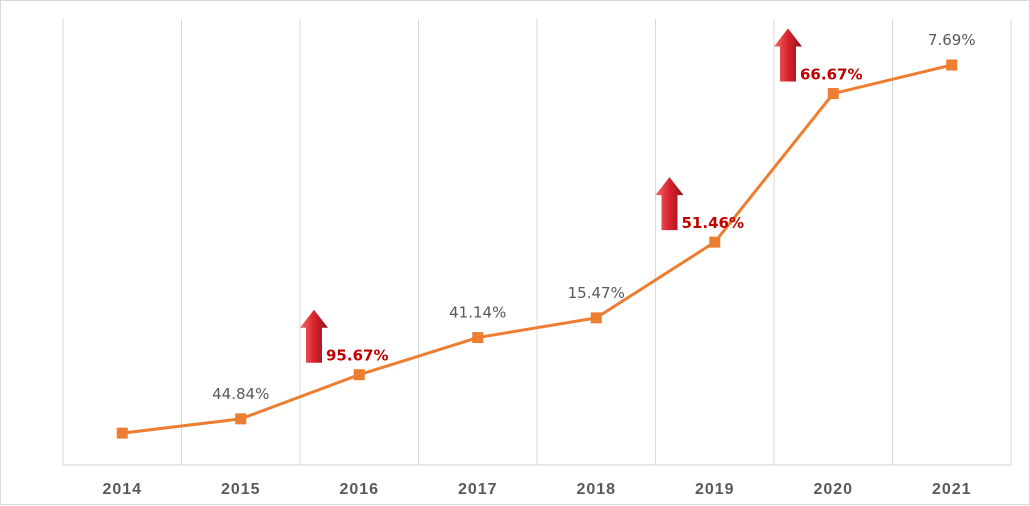 Image resolution: width=1030 pixels, height=506 pixels. Describe the element at coordinates (241, 489) in the screenshot. I see `x-tick-label: 2015` at that location.